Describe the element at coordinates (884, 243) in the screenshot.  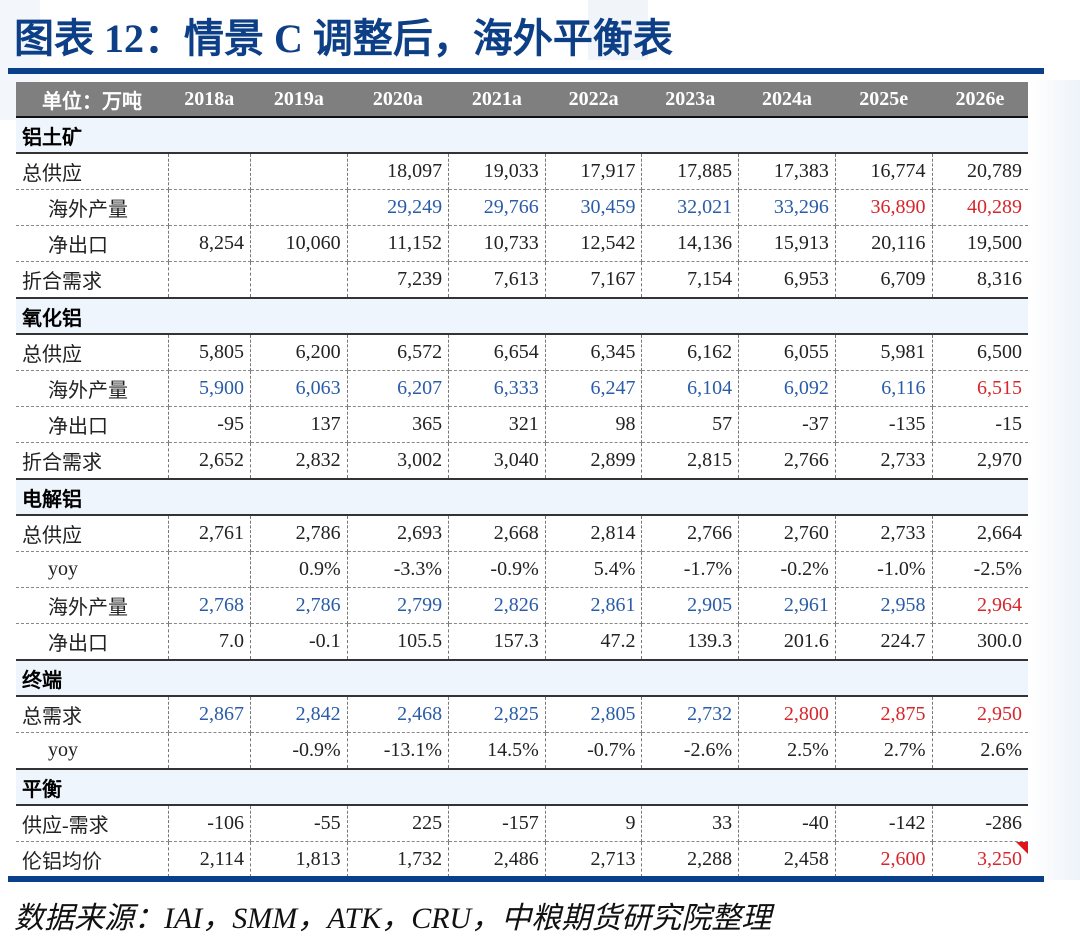
I see `table-cell: 20,116` at that location.